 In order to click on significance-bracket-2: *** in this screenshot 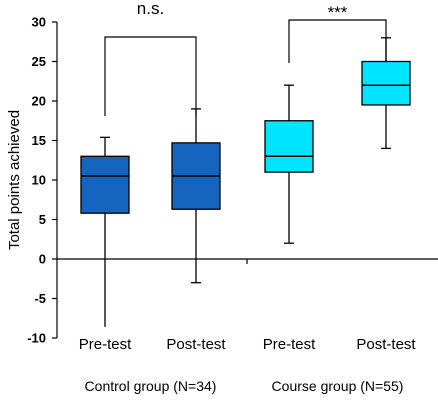, I will do `click(337, 33)`.